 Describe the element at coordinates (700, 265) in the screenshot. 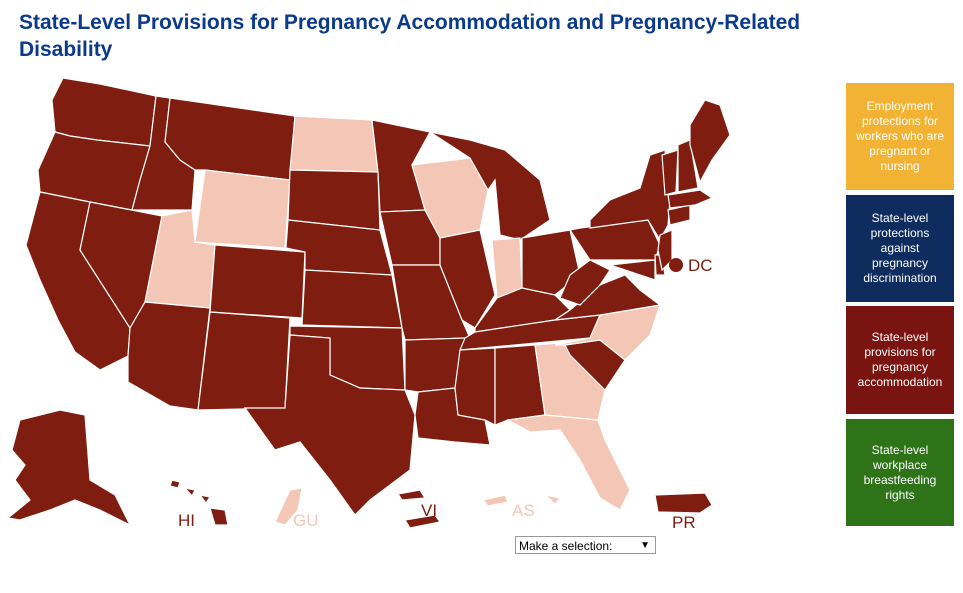

I see `dc-label: DC` at that location.